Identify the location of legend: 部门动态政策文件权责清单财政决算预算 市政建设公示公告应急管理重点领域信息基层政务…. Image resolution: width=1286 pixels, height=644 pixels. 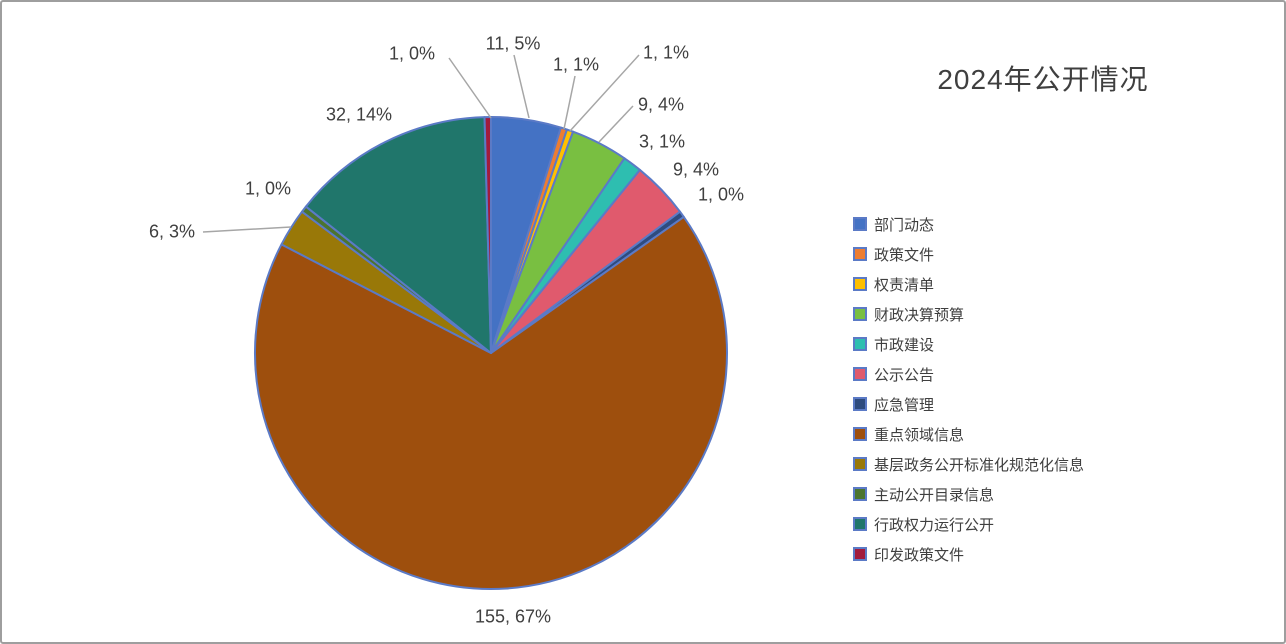
(968, 389).